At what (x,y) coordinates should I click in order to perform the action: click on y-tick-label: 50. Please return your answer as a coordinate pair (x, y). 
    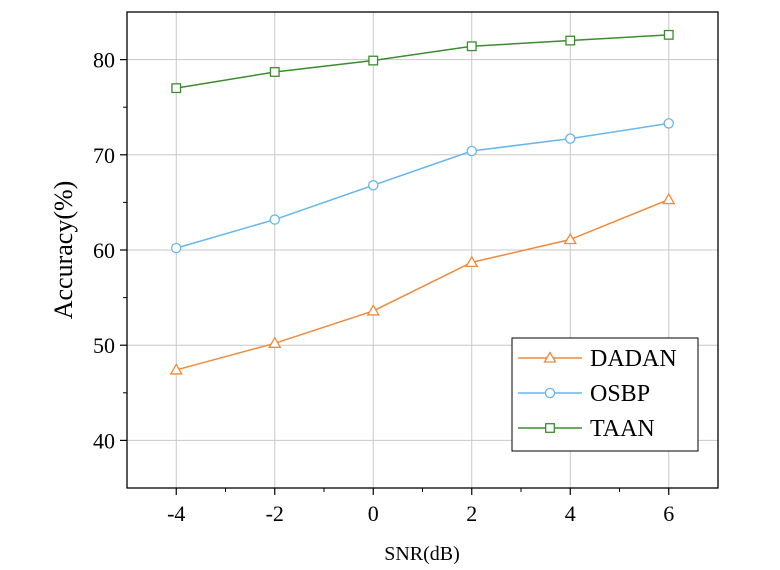
    Looking at the image, I should click on (104, 345).